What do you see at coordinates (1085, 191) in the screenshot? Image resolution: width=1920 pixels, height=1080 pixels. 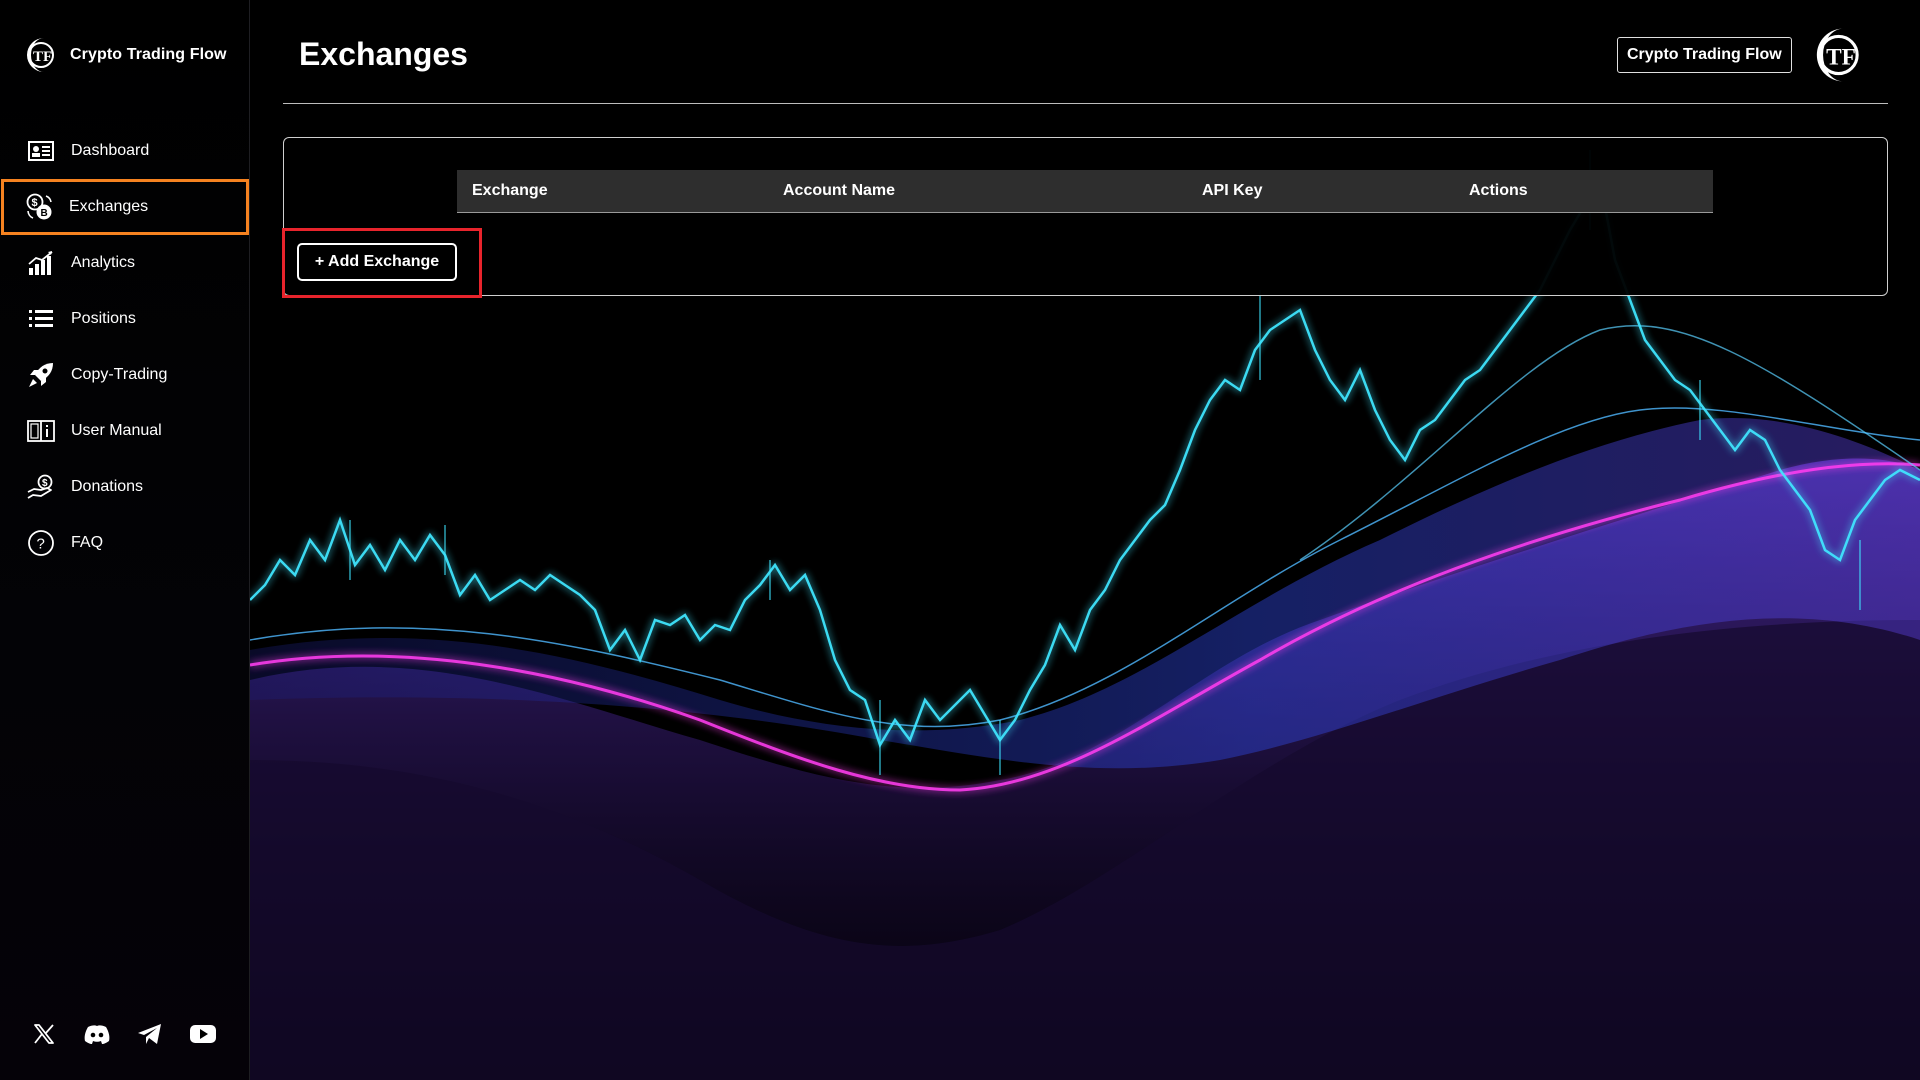 I see `table-header: Exchange Account Name API Key Actions` at bounding box center [1085, 191].